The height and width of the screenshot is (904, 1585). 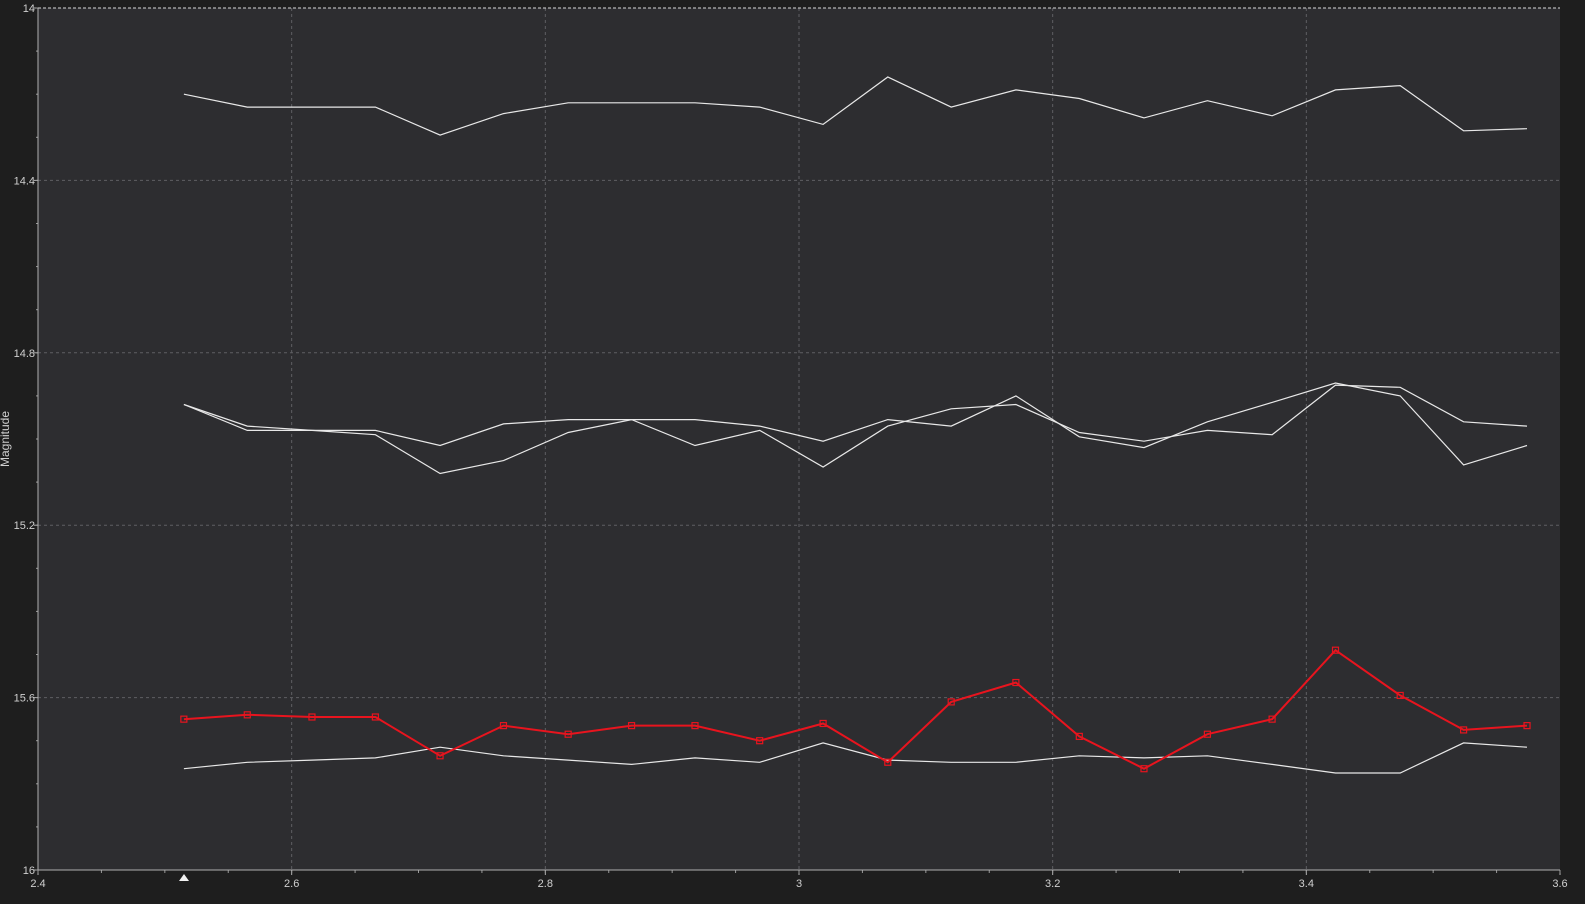 I want to click on x-tick-label: 3.4, so click(x=1306, y=884).